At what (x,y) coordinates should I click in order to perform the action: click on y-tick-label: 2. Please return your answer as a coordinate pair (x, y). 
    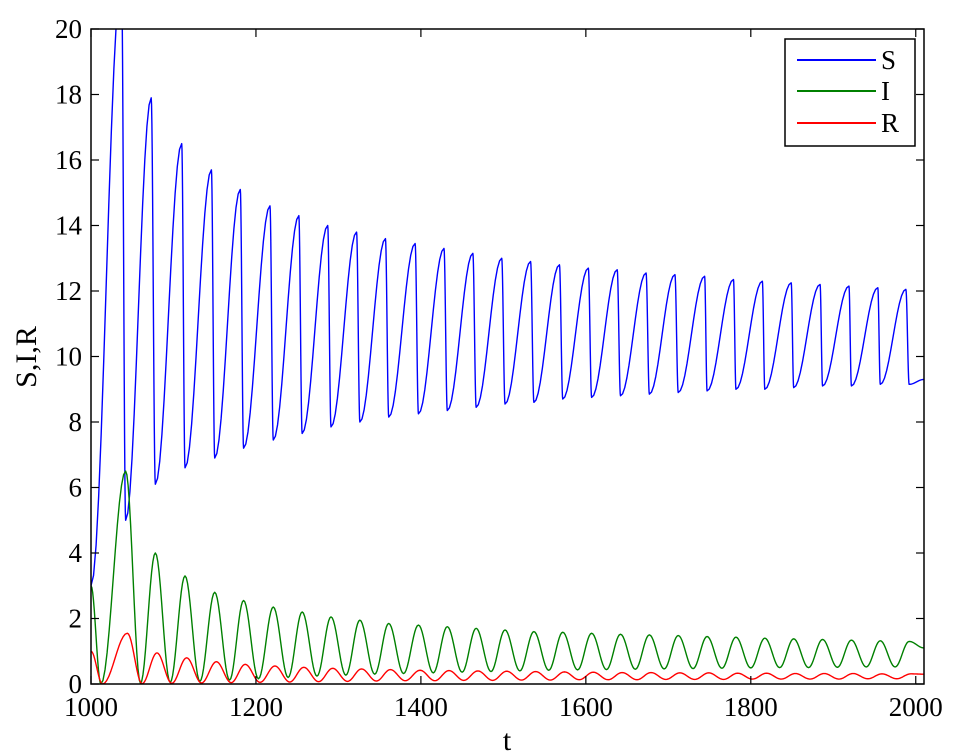
    Looking at the image, I should click on (76, 619).